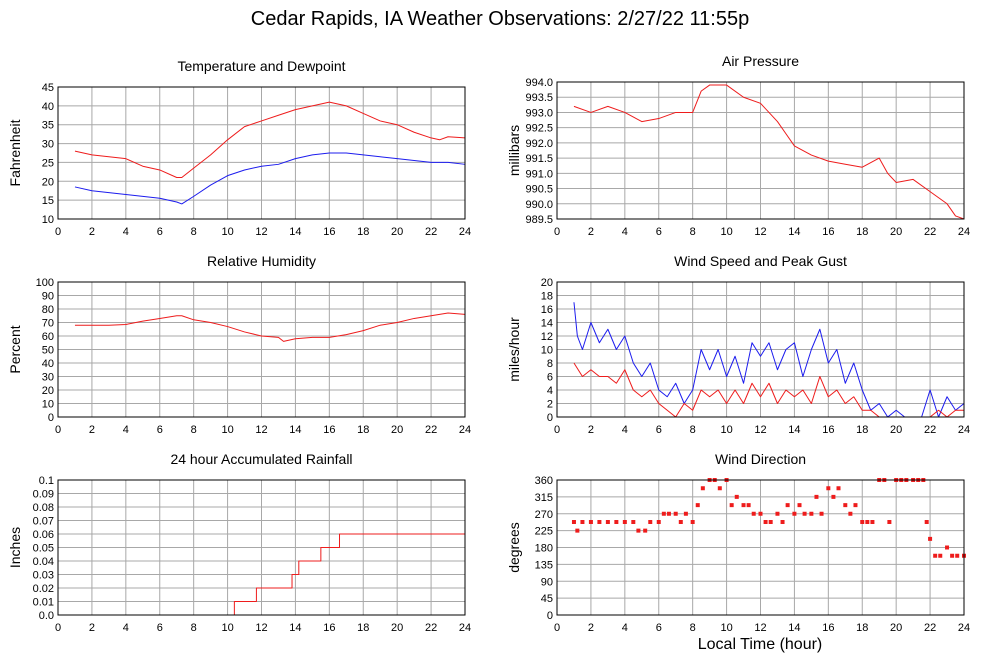 The image size is (1000, 660). Describe the element at coordinates (544, 532) in the screenshot. I see `y-tick-label: 225` at that location.